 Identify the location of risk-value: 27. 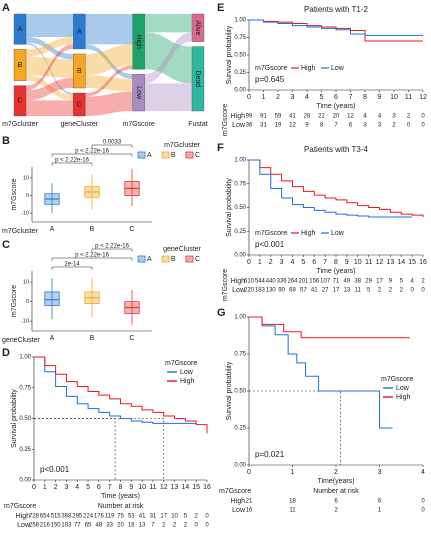
(325, 291).